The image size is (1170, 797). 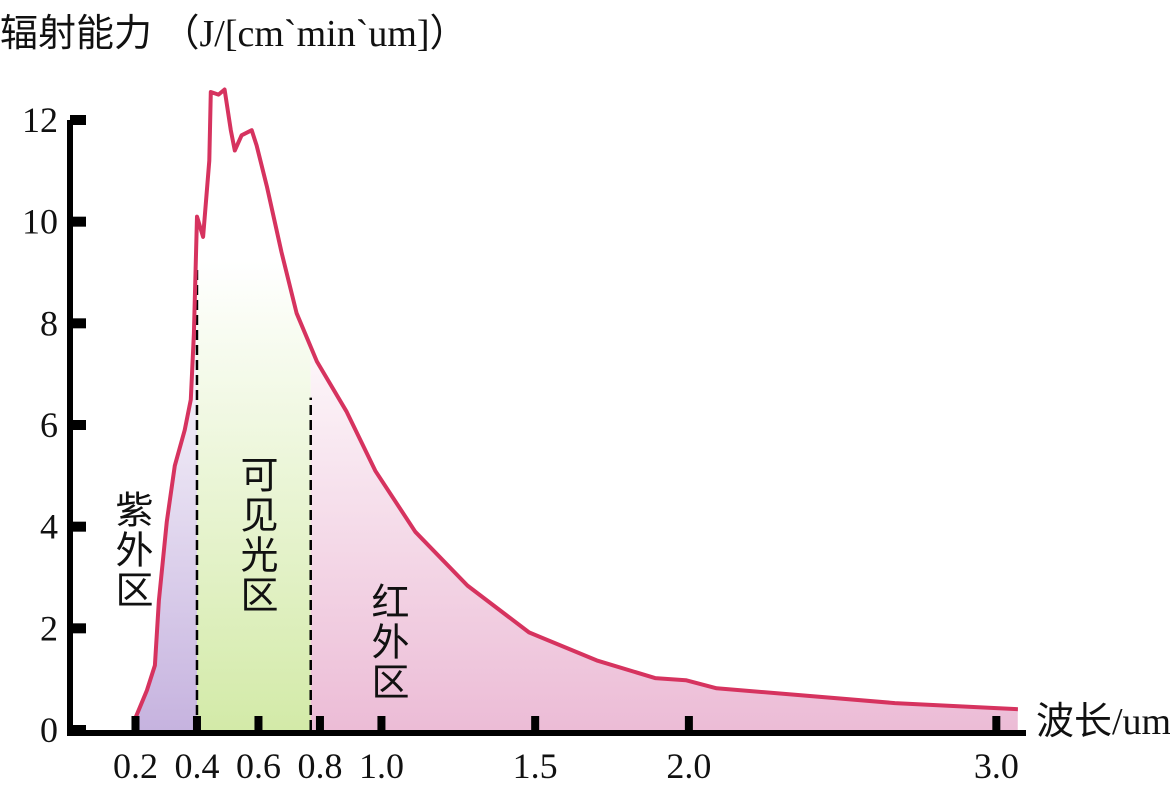 I want to click on y-tick-label: 12, so click(x=40, y=120).